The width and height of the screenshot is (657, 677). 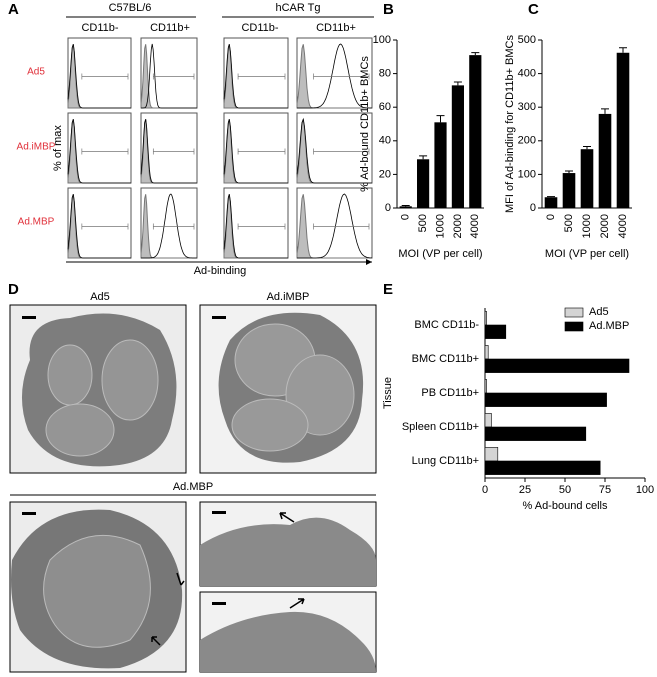 What do you see at coordinates (388, 9) in the screenshot?
I see `panel-label: B` at bounding box center [388, 9].